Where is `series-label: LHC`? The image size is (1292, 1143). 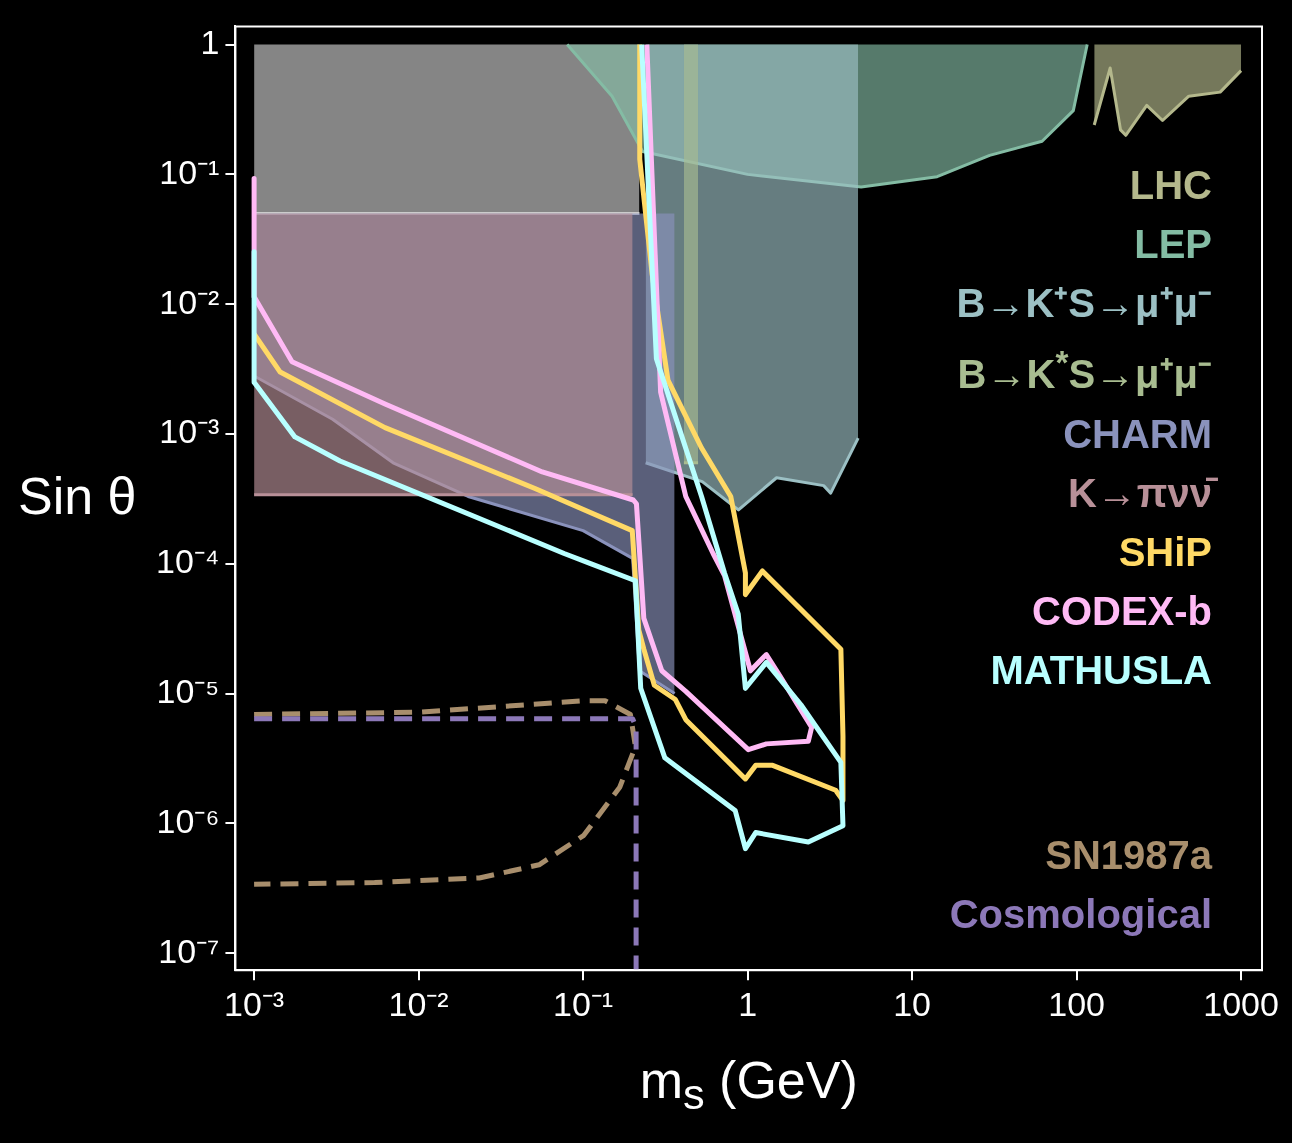 series-label: LHC is located at coordinates (1170, 186).